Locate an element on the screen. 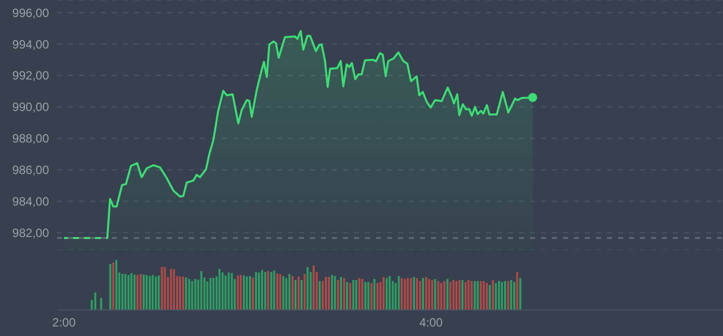 This screenshot has width=723, height=336. y-tick-label: 984,00 is located at coordinates (31, 201).